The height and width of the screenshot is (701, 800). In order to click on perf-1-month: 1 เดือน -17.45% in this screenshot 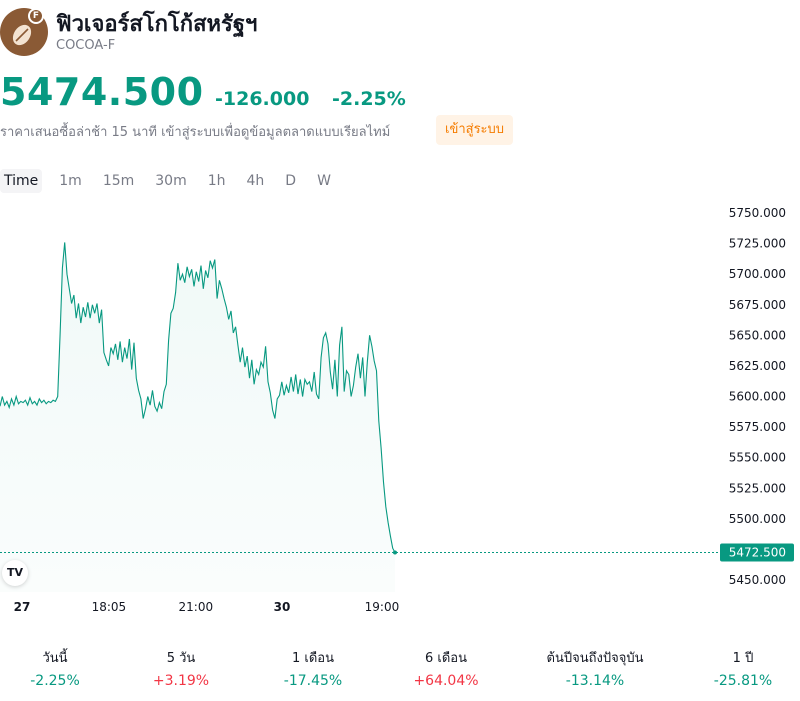, I will do `click(313, 670)`.